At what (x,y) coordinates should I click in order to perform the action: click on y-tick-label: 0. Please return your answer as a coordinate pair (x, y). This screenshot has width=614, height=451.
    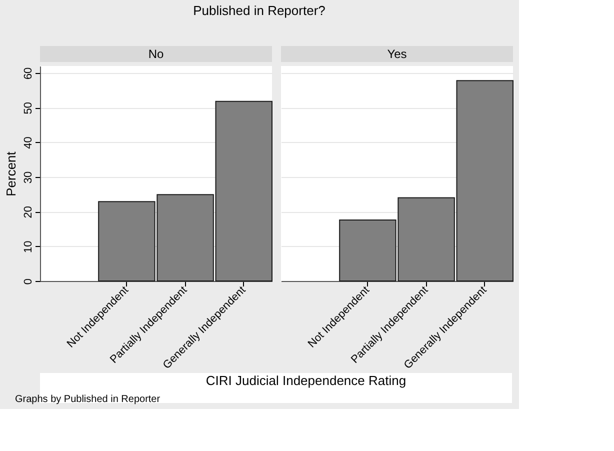
    Looking at the image, I should click on (28, 281).